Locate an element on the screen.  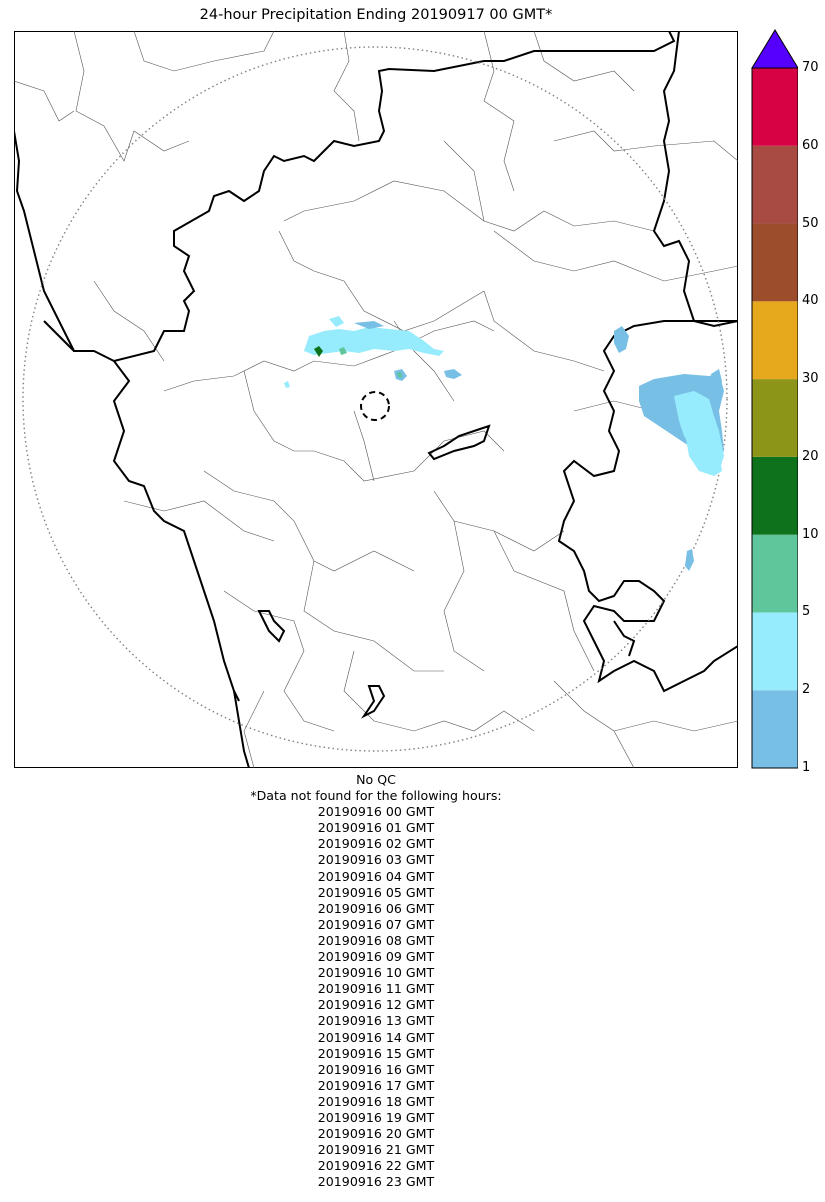
missing-hour: 20190916 16 GMT is located at coordinates (376, 1069).